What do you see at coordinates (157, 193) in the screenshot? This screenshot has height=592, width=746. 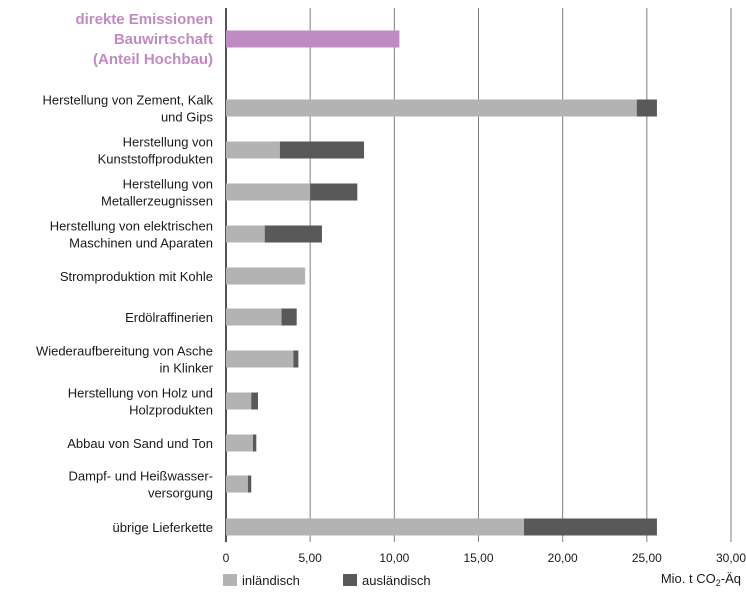 I see `category-label: Herstellung von Metallerzeugnissen` at bounding box center [157, 193].